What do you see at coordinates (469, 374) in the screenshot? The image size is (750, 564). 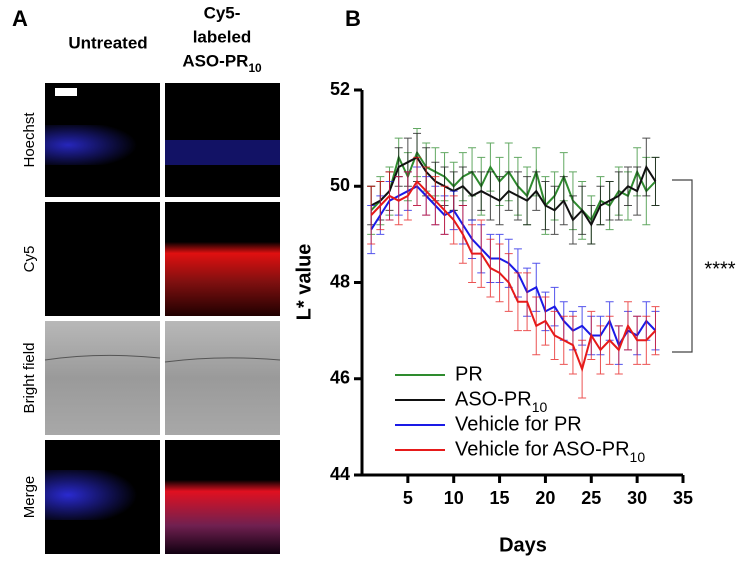 I see `legend-label: PR` at bounding box center [469, 374].